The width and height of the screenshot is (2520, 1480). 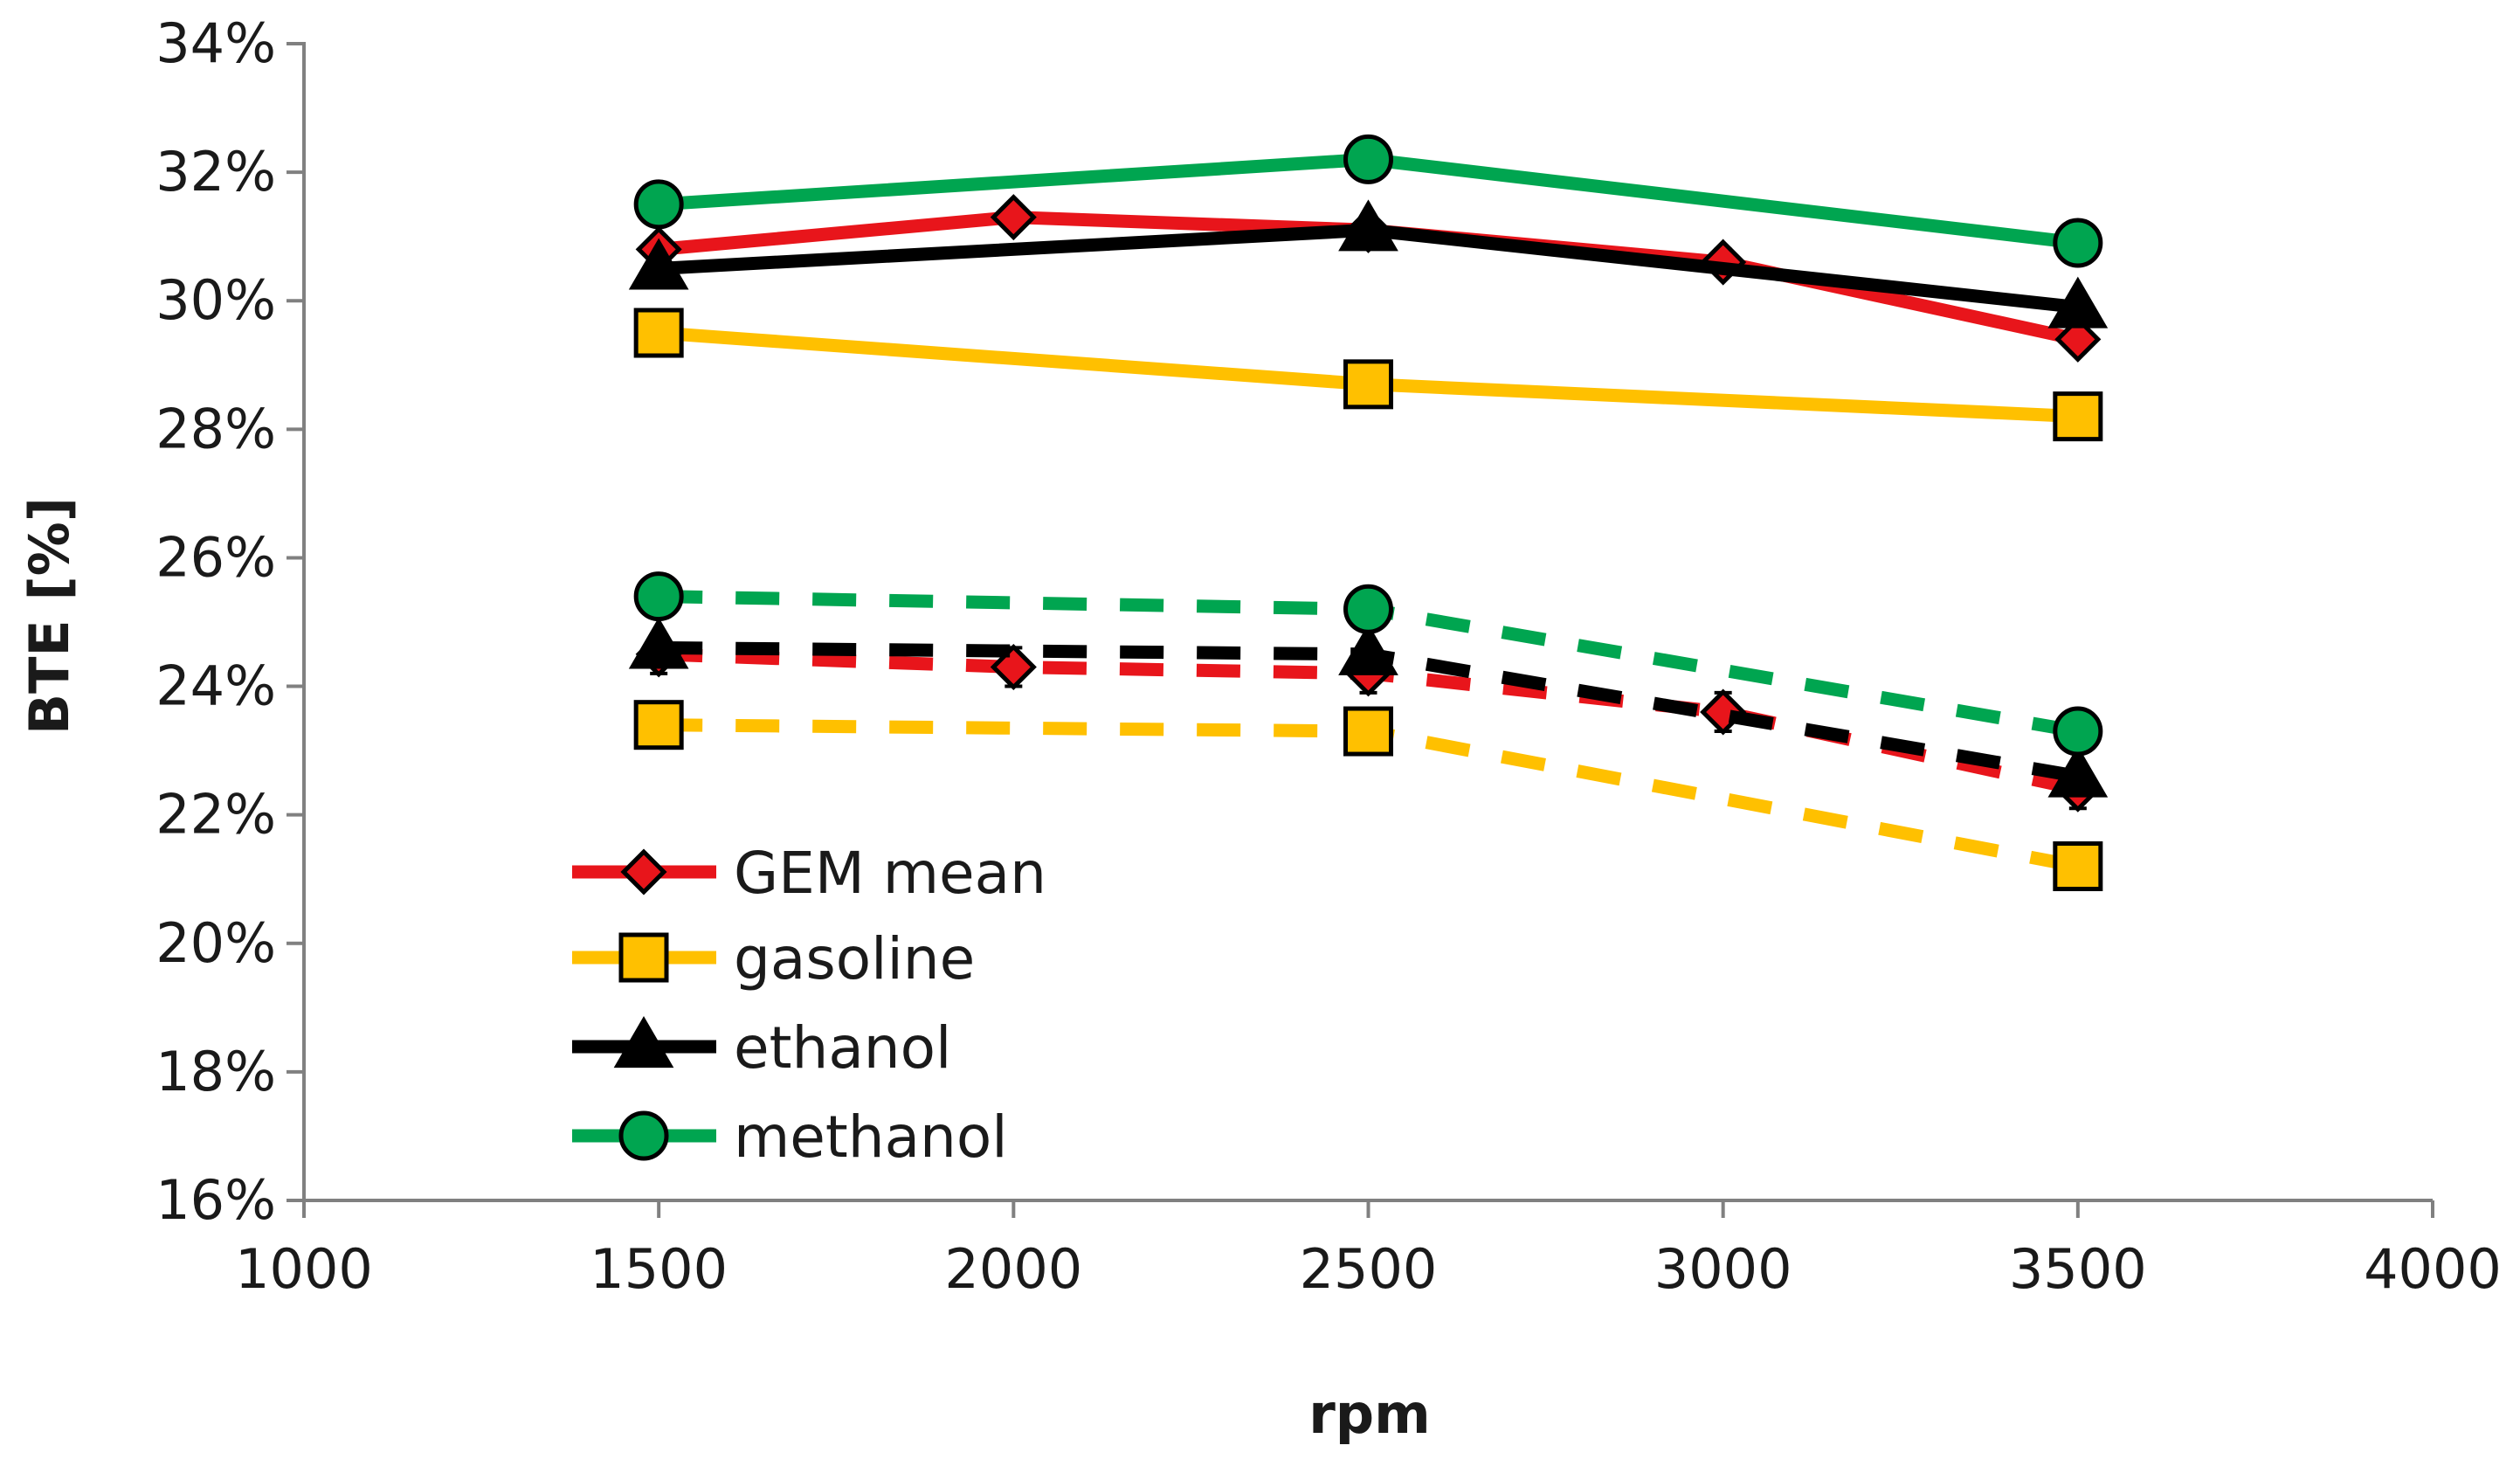 What do you see at coordinates (215, 686) in the screenshot?
I see `y-tick-label: 24%` at bounding box center [215, 686].